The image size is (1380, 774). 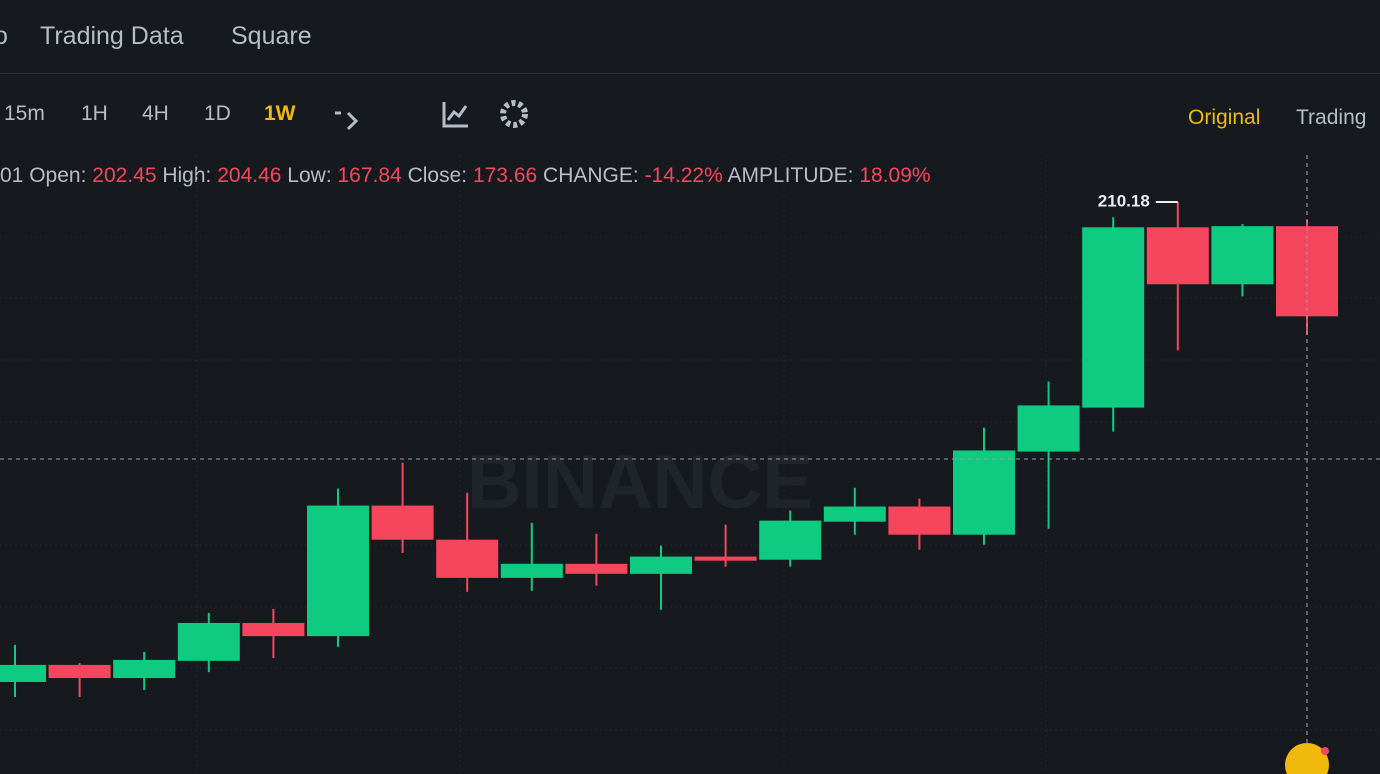 What do you see at coordinates (437, 175) in the screenshot?
I see `label: Close:` at bounding box center [437, 175].